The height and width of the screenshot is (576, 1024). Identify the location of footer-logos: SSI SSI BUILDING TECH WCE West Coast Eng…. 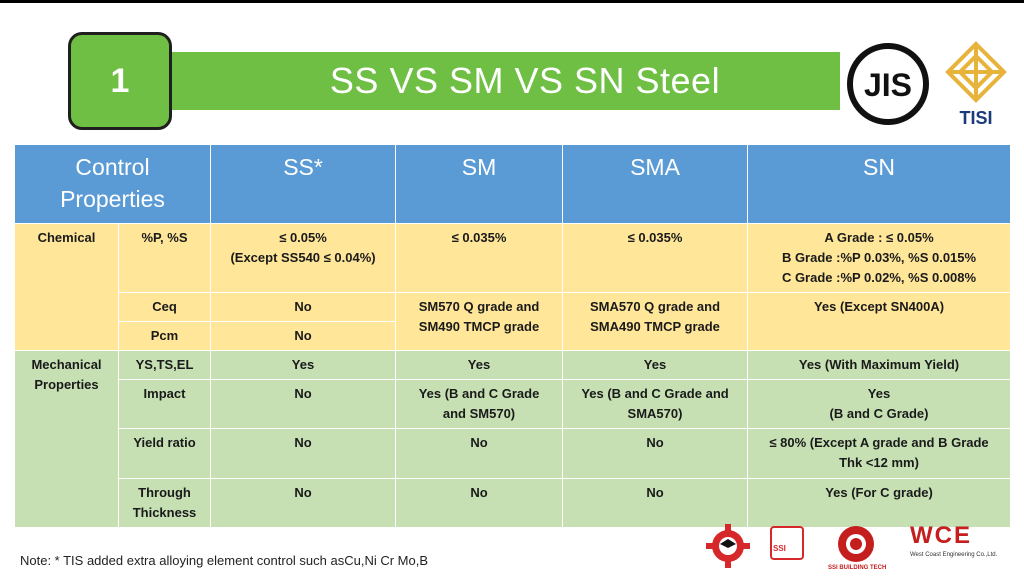
(860, 548).